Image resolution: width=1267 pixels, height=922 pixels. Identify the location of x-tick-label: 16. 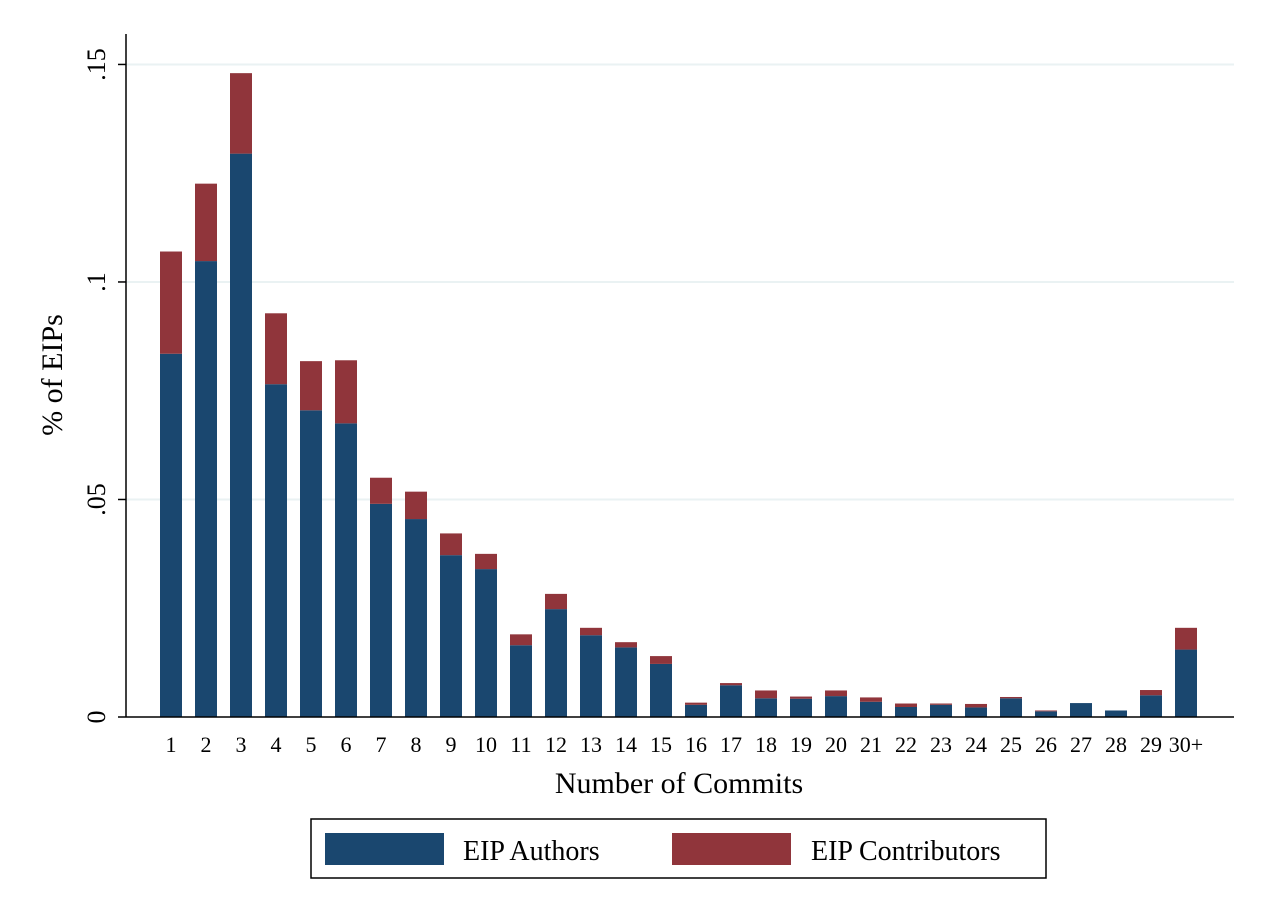
(696, 744).